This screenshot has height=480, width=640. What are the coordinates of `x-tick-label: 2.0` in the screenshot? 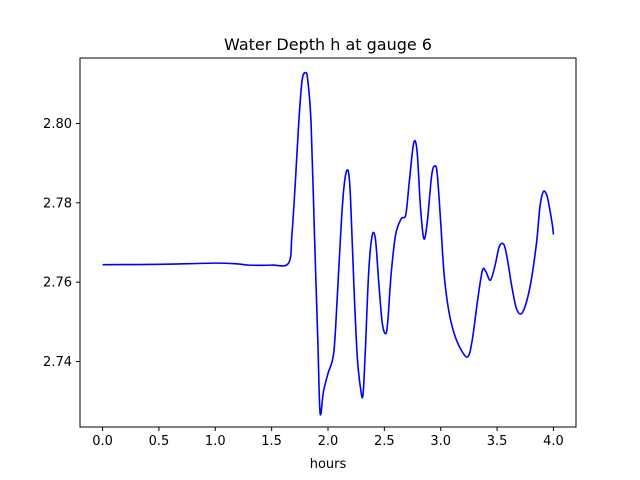 It's located at (328, 441).